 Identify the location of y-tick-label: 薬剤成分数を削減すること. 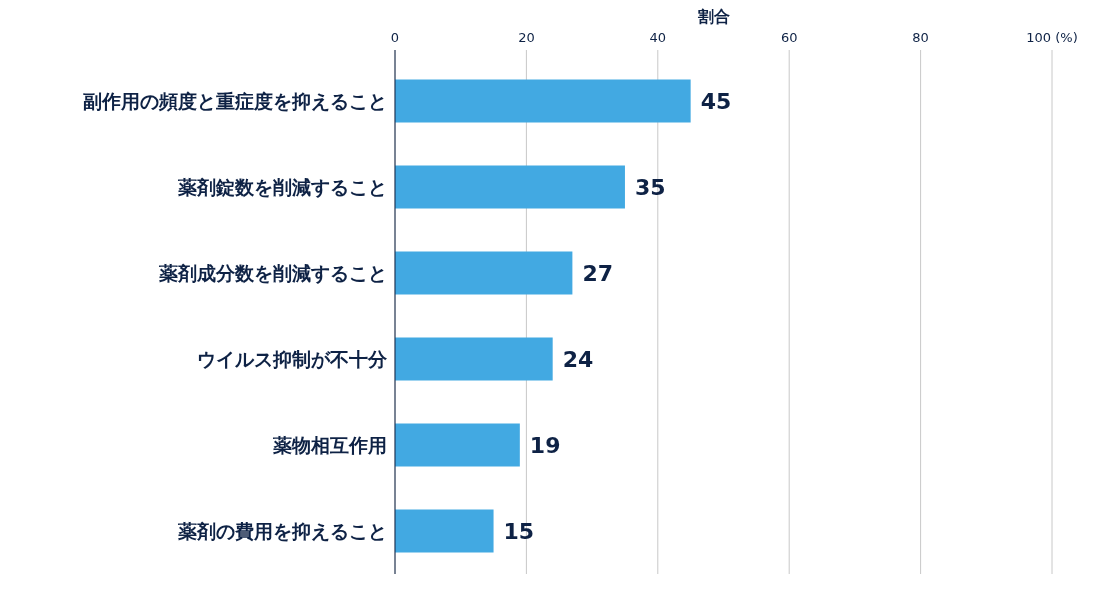
(272, 272).